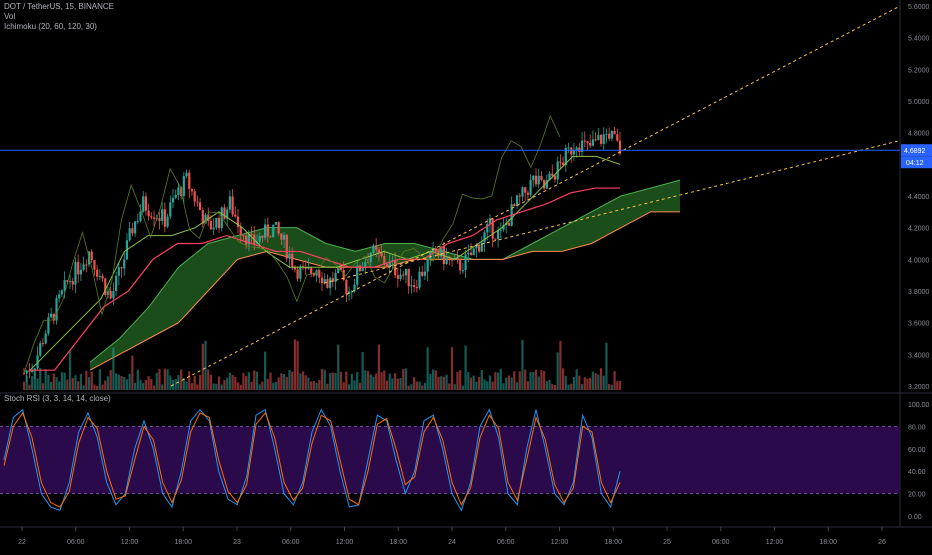 The image size is (932, 555). I want to click on price-tick-label: 5.0000, so click(919, 102).